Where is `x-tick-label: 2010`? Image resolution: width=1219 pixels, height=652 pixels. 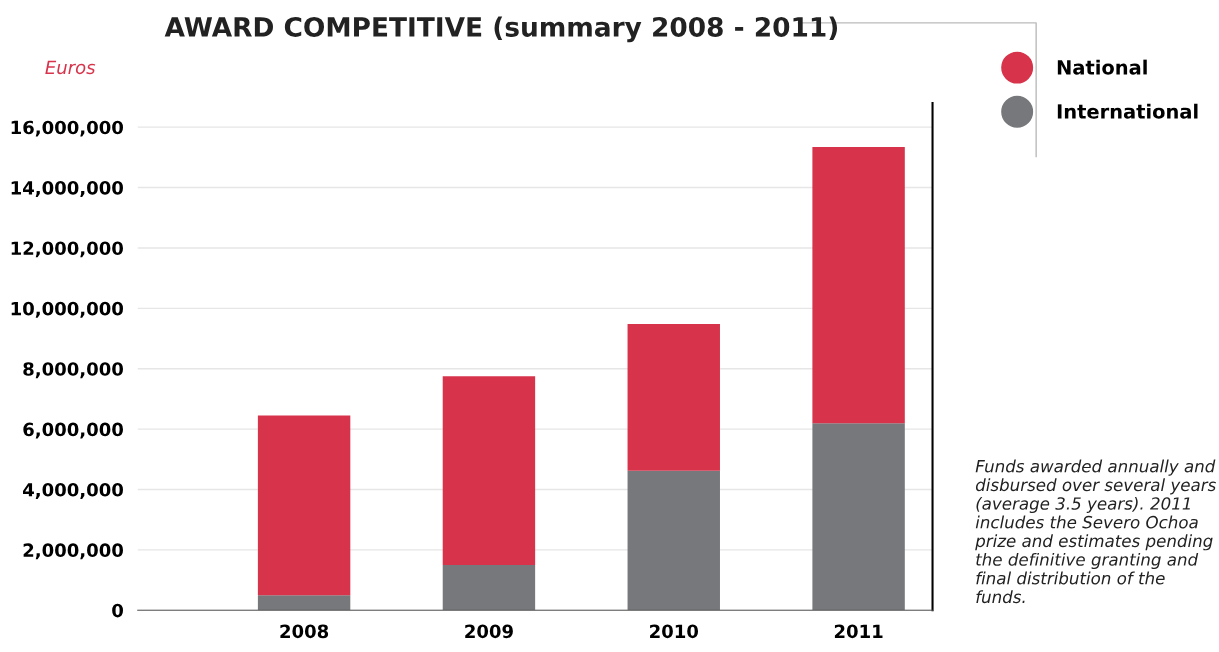
x-tick-label: 2010 is located at coordinates (674, 631).